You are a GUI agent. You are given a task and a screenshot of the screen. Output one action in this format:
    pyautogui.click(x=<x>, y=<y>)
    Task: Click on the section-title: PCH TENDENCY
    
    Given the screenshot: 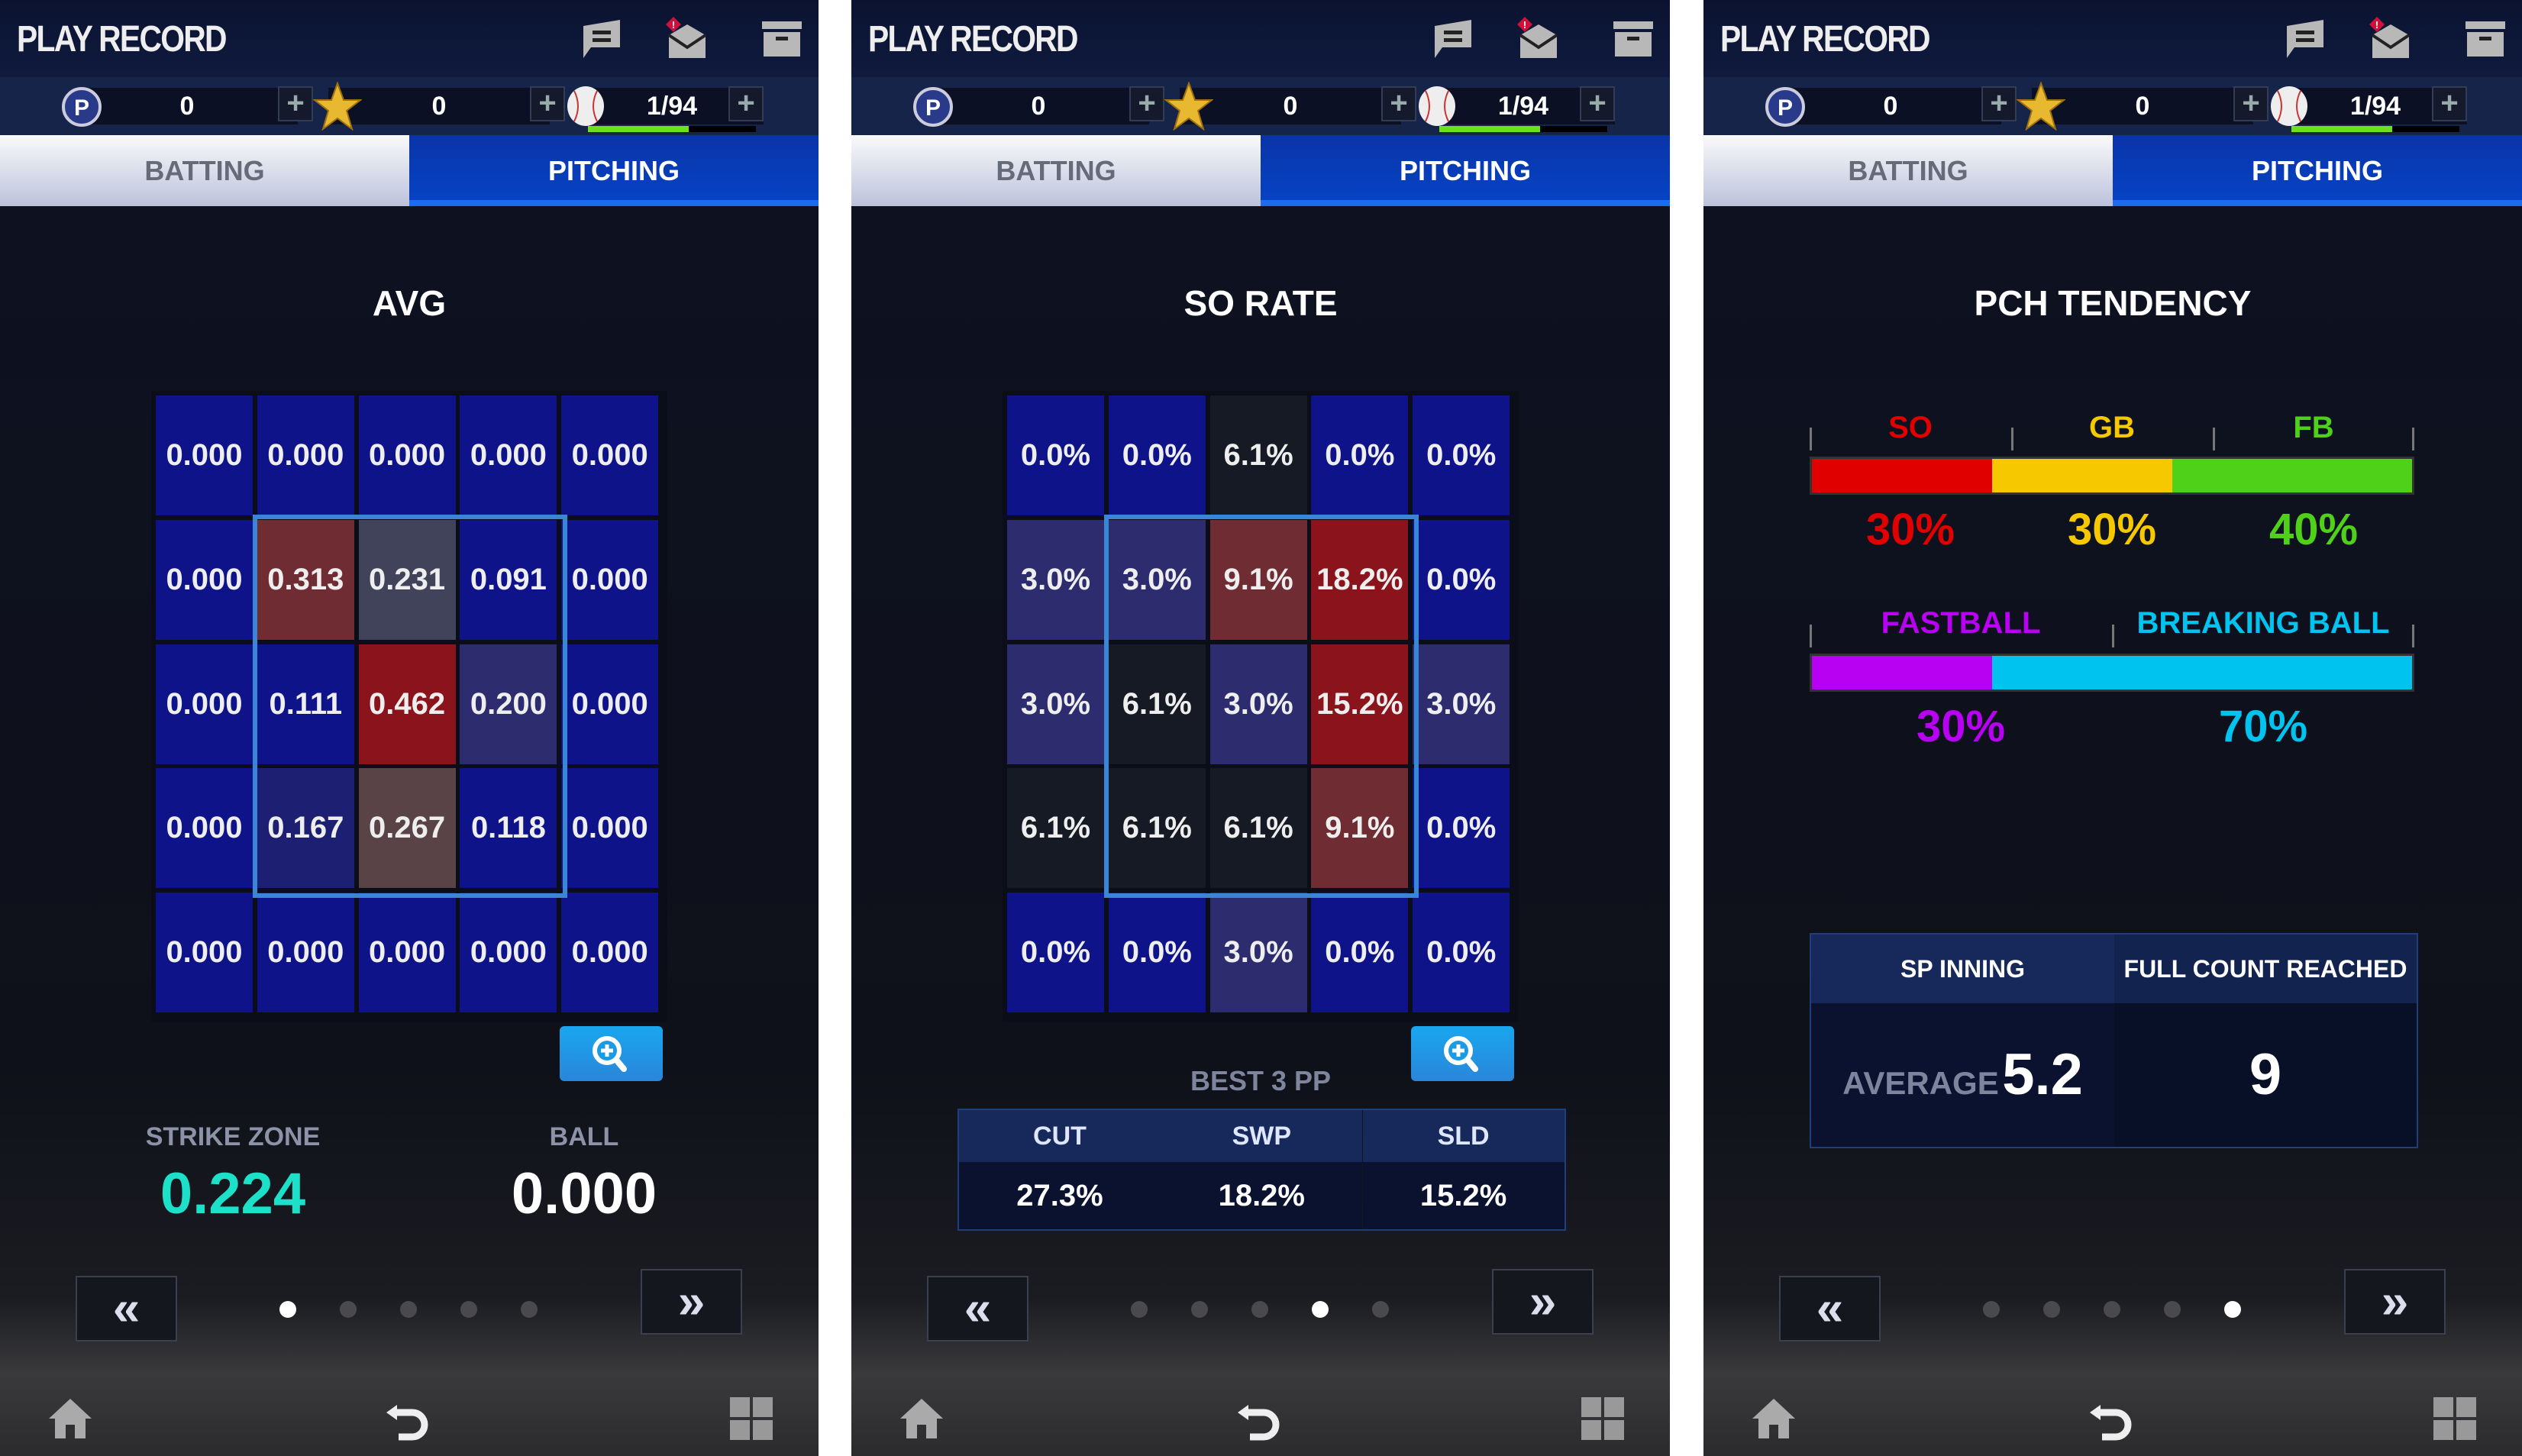 What is the action you would take?
    pyautogui.click(x=2113, y=303)
    